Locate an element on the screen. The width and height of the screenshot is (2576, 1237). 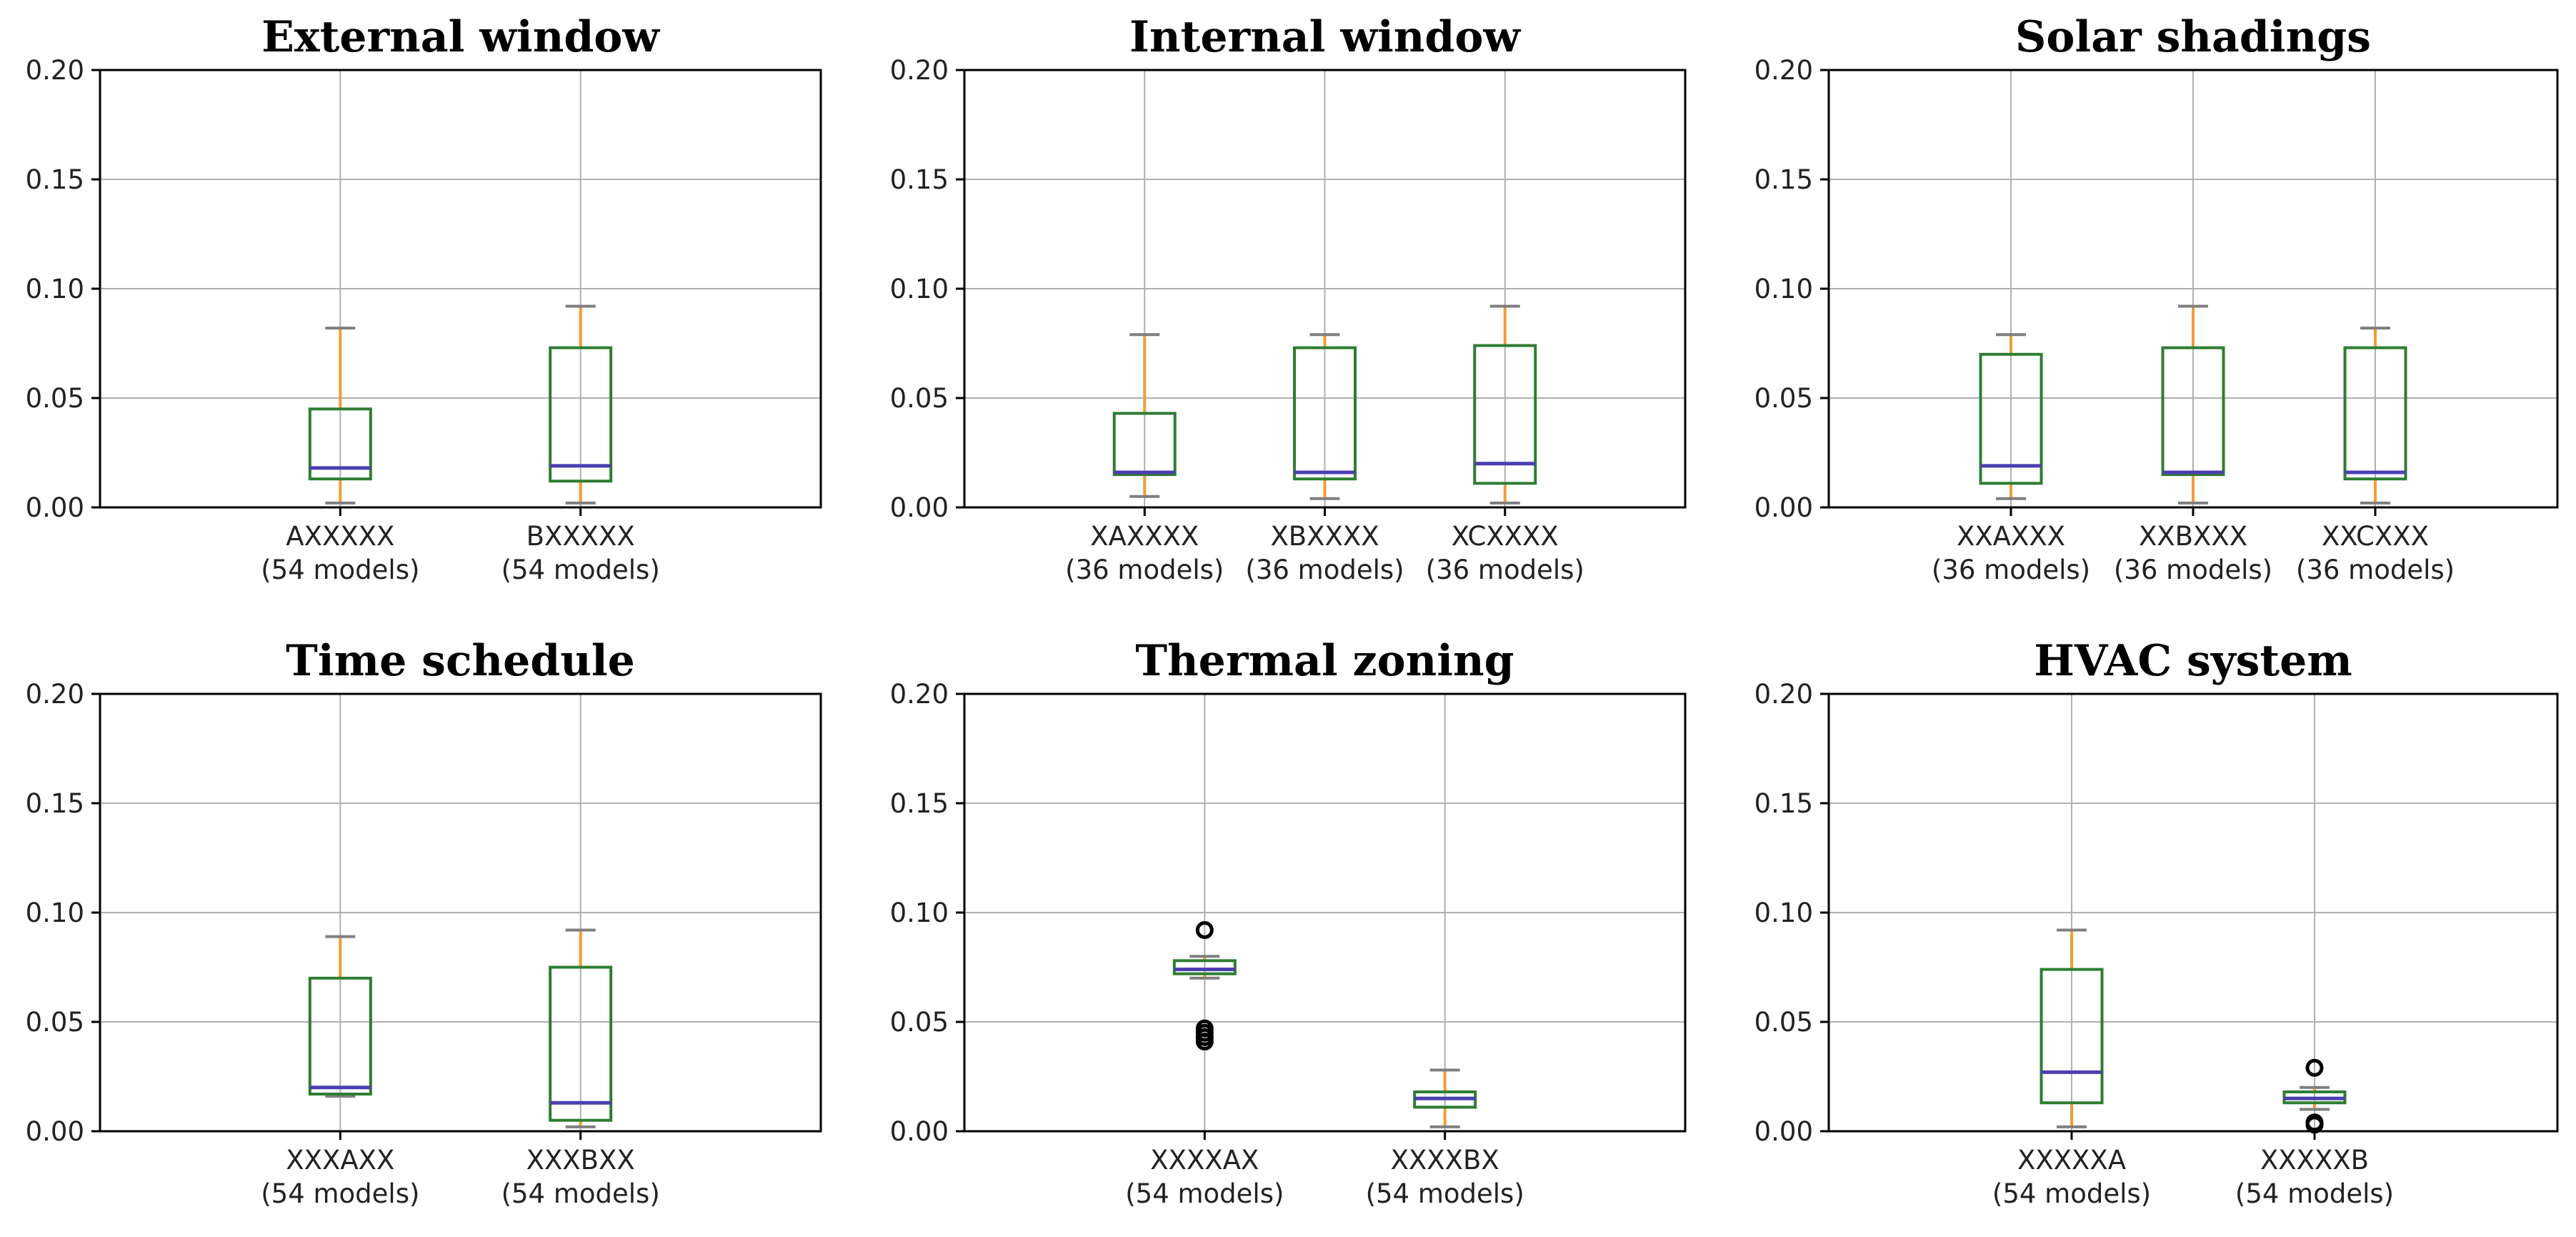
x-category-label: XXXXXB is located at coordinates (2314, 1160).